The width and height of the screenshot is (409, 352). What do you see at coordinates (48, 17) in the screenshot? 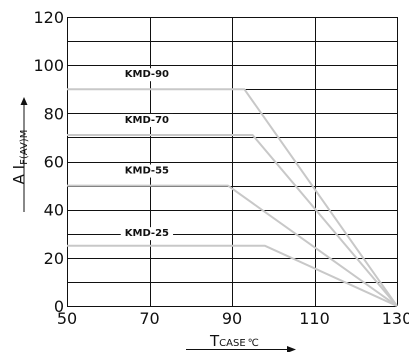
I see `y-tick-label: 120` at bounding box center [48, 17].